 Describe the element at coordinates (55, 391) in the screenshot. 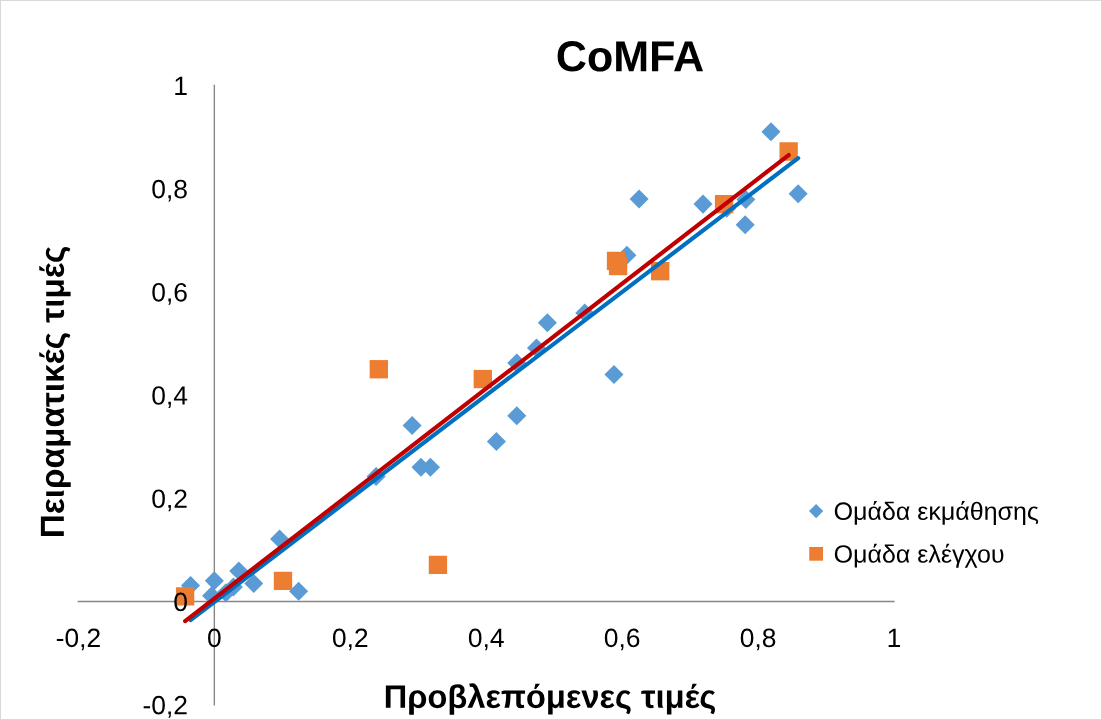

I see `y-axis-title: Πειραματικές τιμές` at that location.